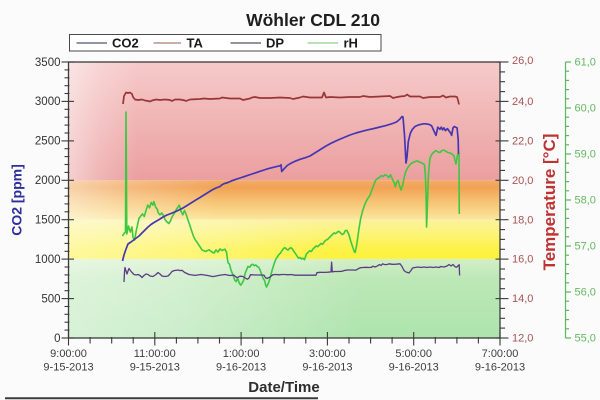  Describe the element at coordinates (522, 220) in the screenshot. I see `svg-text: 18,0` at that location.